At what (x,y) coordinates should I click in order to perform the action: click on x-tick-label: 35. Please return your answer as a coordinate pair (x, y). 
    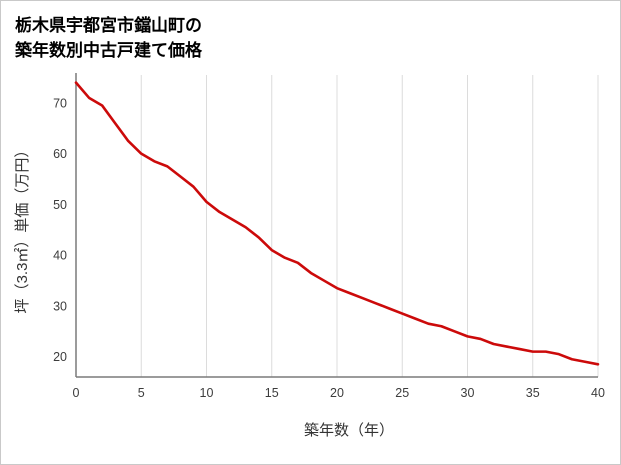
    Looking at the image, I should click on (533, 393).